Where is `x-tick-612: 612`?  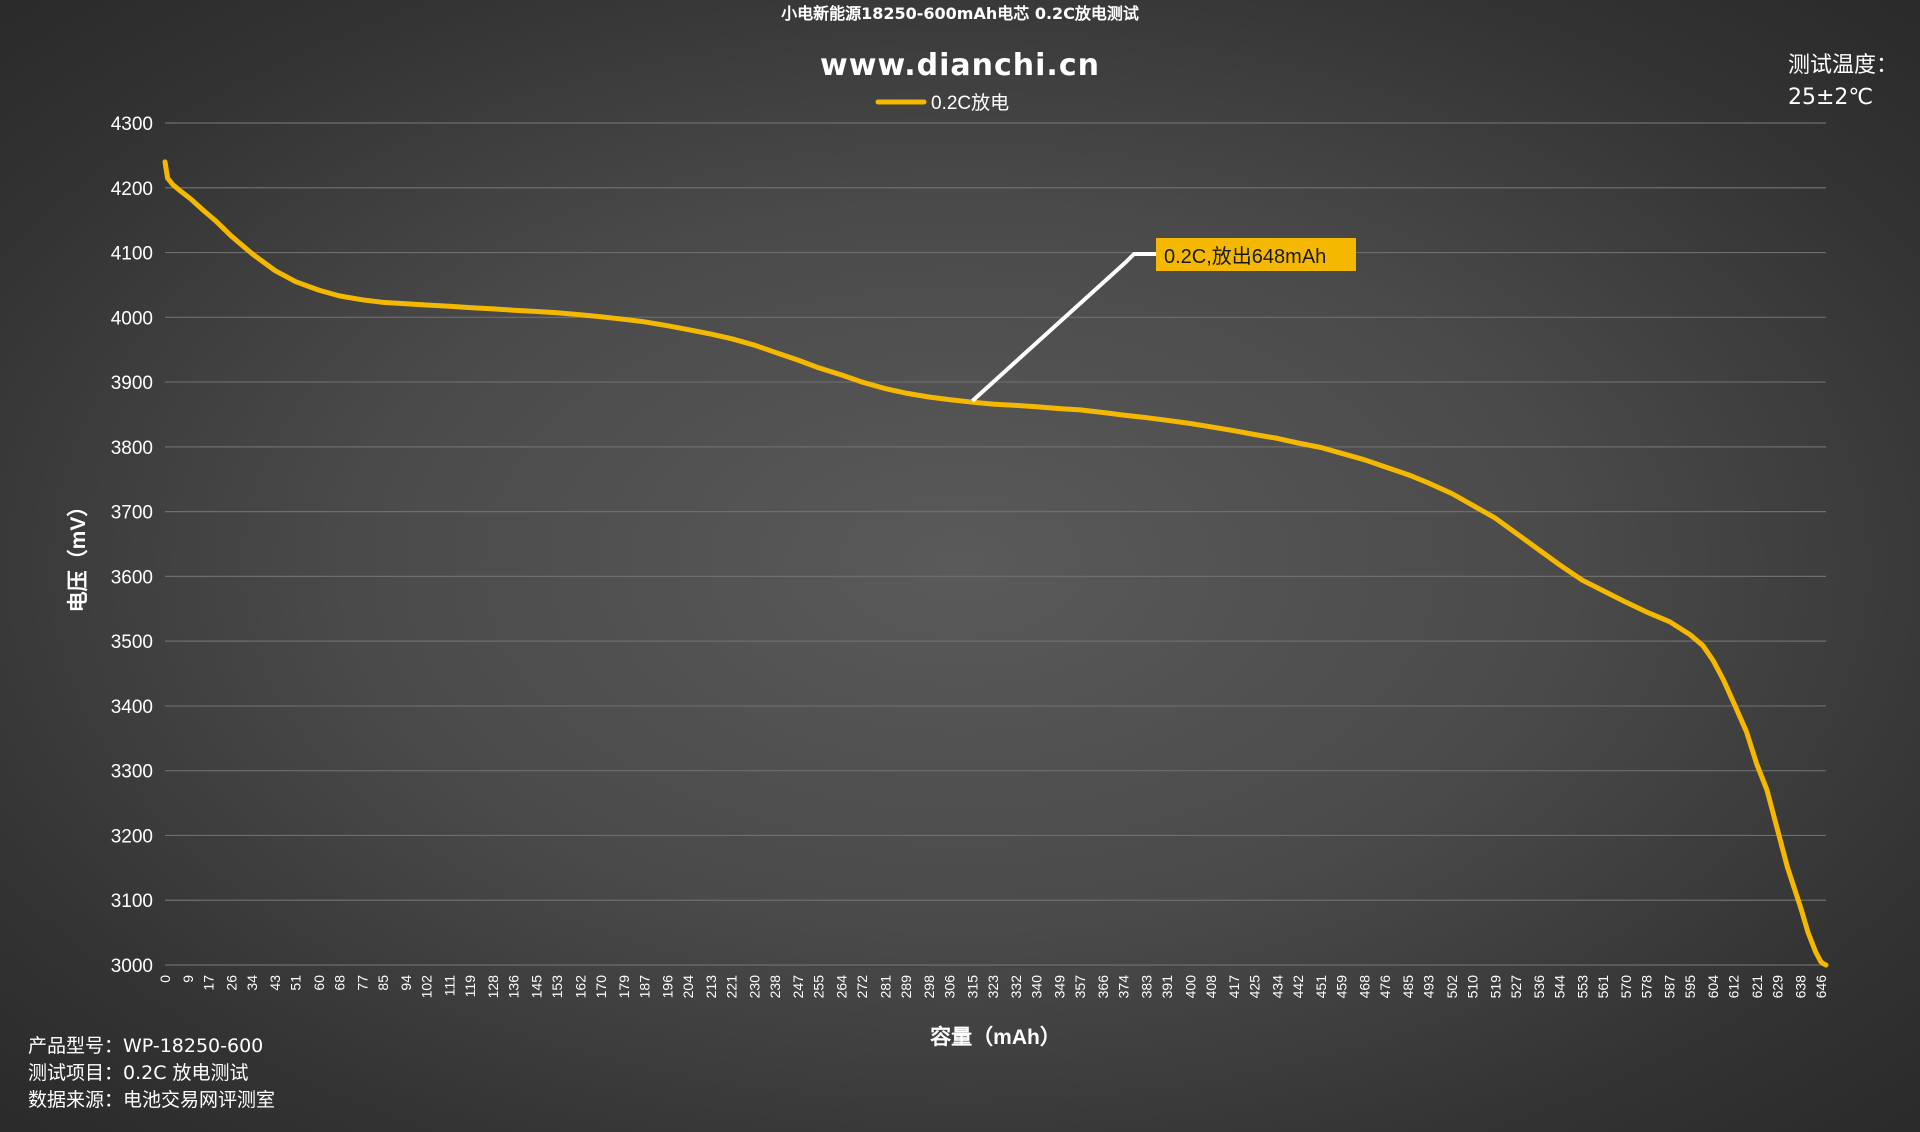 x-tick-612: 612 is located at coordinates (1734, 987).